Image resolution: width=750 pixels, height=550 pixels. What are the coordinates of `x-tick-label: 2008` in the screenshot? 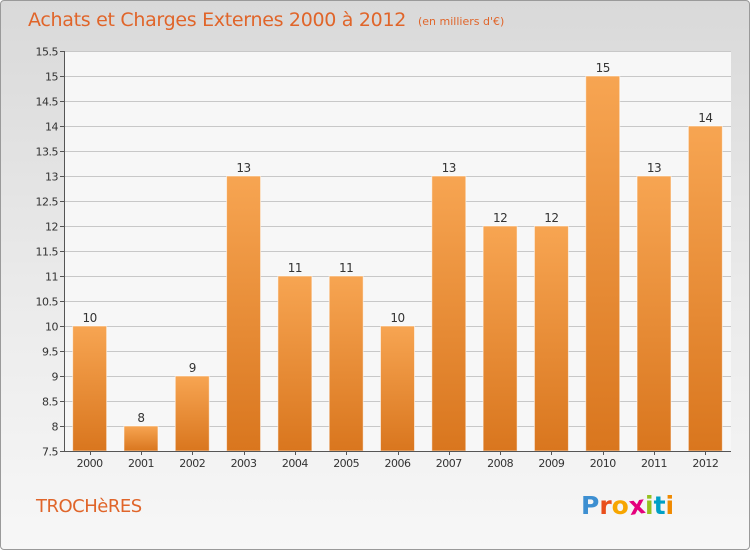 It's located at (500, 463).